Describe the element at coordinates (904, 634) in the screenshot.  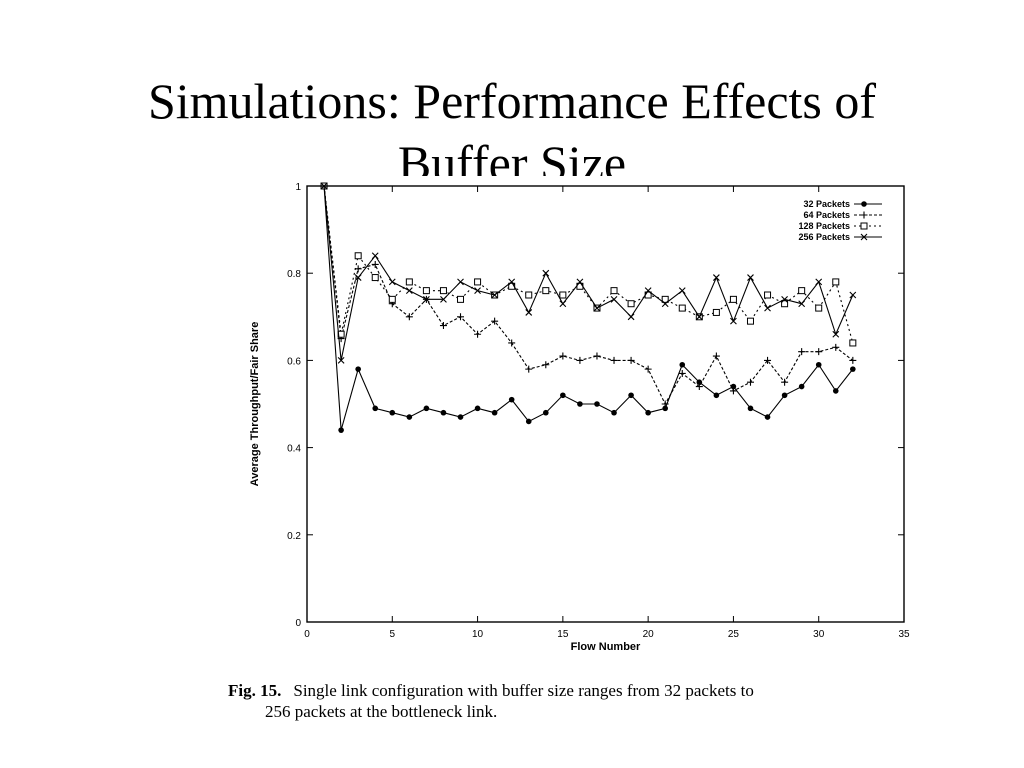
I see `x-tick-label: 35` at that location.